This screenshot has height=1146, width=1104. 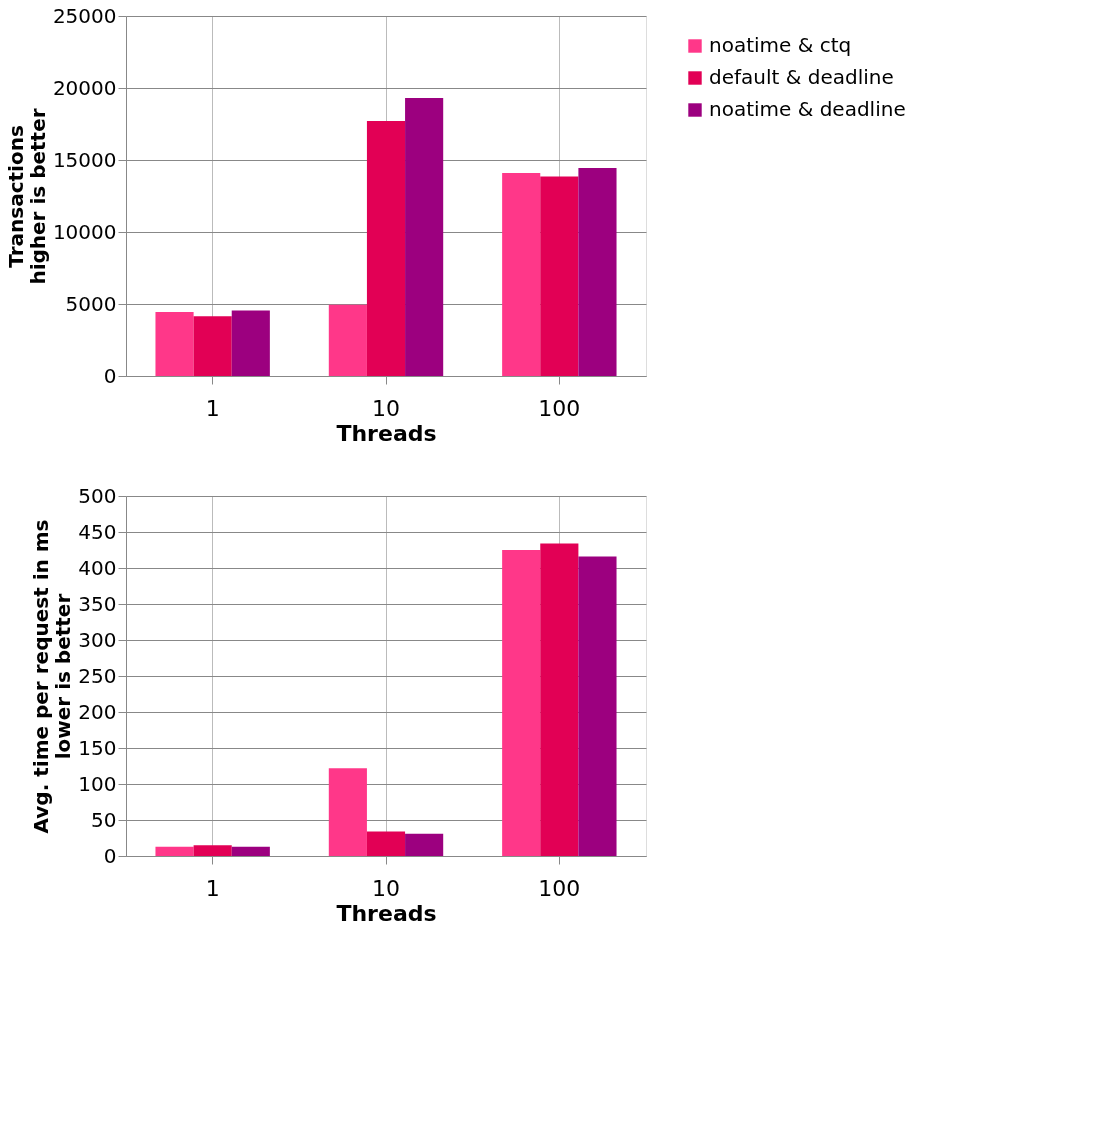 What do you see at coordinates (91, 303) in the screenshot?
I see `y-tick-label: 5000` at bounding box center [91, 303].